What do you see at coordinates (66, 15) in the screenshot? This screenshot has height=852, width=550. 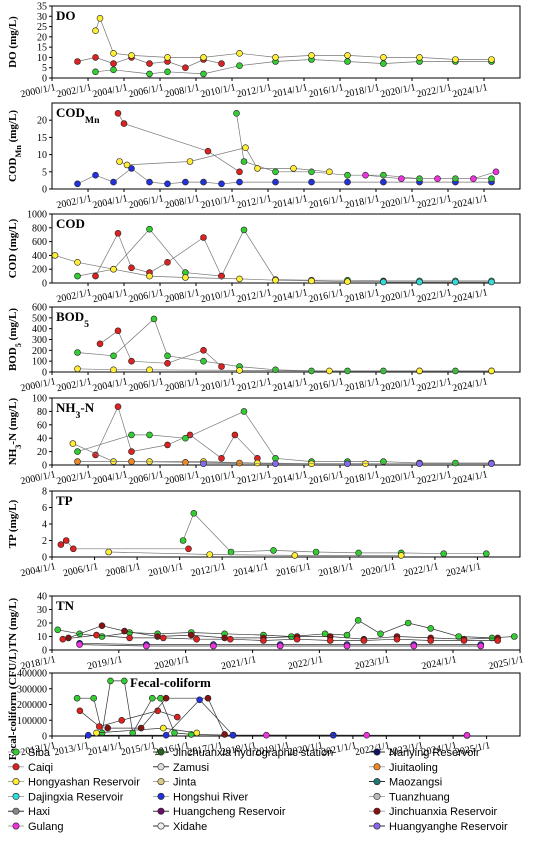 I see `panel-title: DO` at bounding box center [66, 15].